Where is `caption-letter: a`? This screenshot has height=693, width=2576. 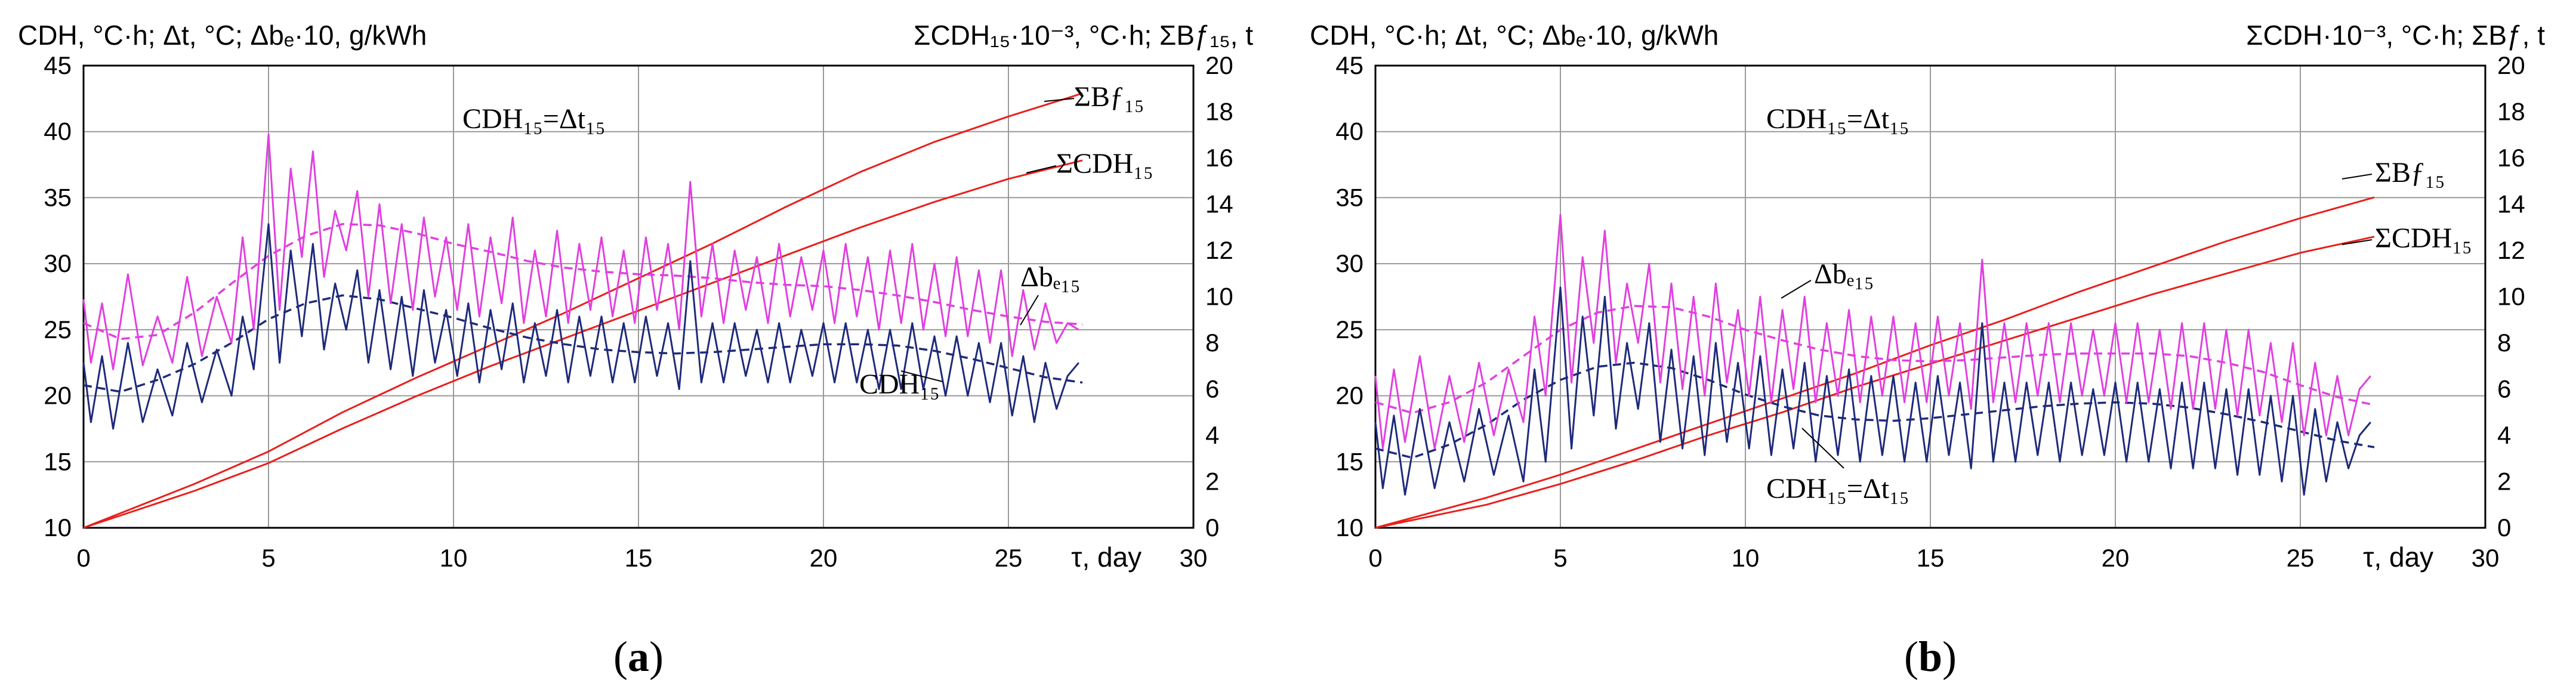 caption-letter: a is located at coordinates (639, 656).